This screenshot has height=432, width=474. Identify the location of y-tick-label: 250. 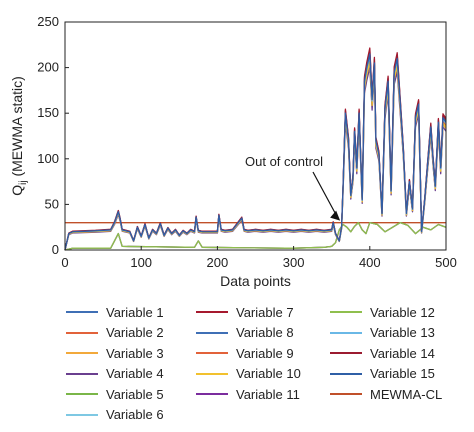
(48, 21).